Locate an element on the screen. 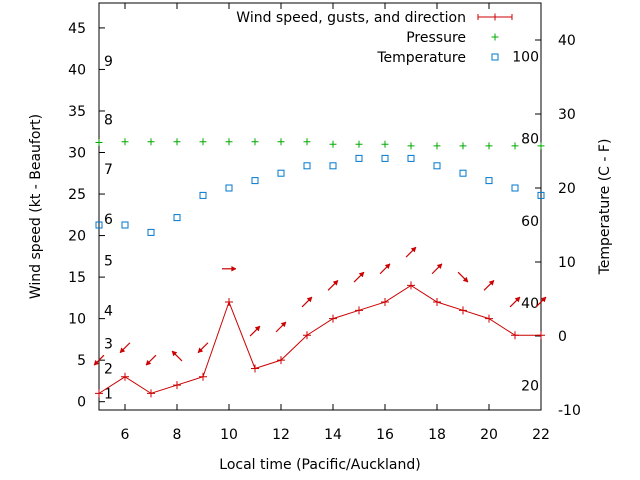  y-left-tick-label: 45 is located at coordinates (77, 29).